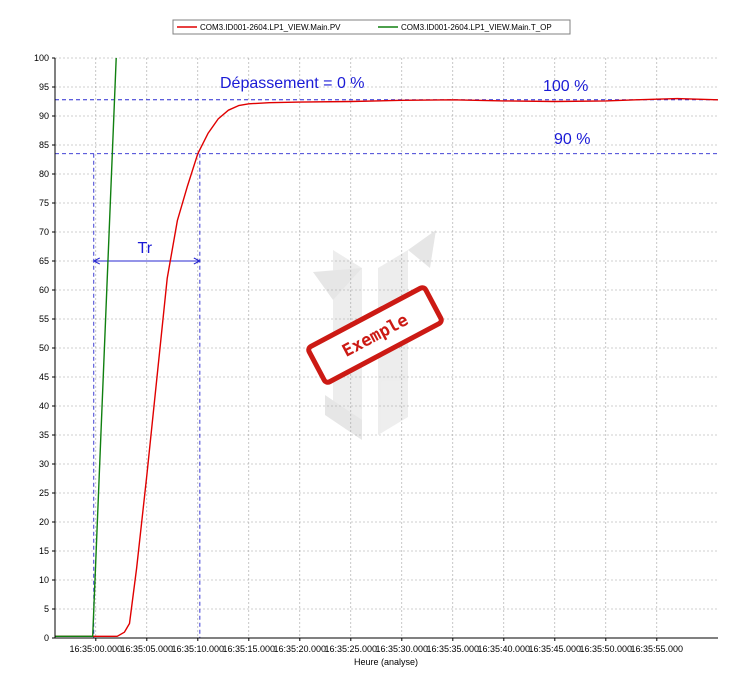 This screenshot has height=673, width=750. I want to click on legend-label-pv: COM3.ID001-2604.LP1_VIEW.Main.PV, so click(270, 27).